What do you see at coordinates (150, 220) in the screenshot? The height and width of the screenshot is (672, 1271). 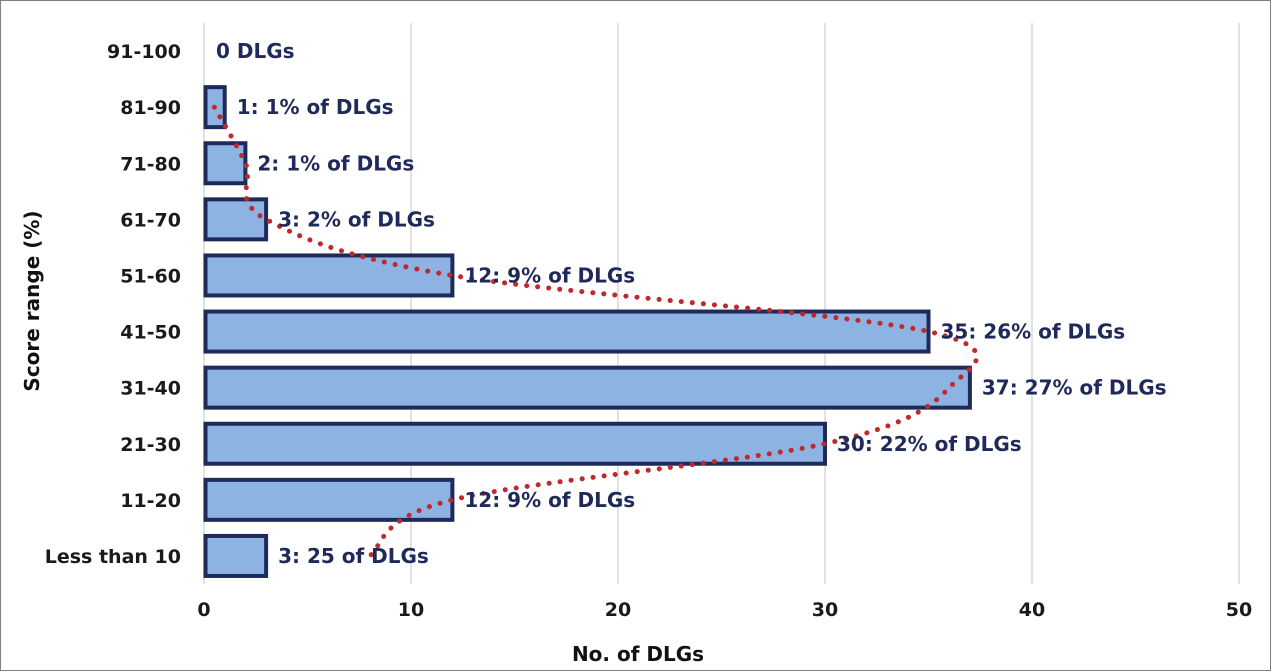 I see `category-label: 61-70` at bounding box center [150, 220].